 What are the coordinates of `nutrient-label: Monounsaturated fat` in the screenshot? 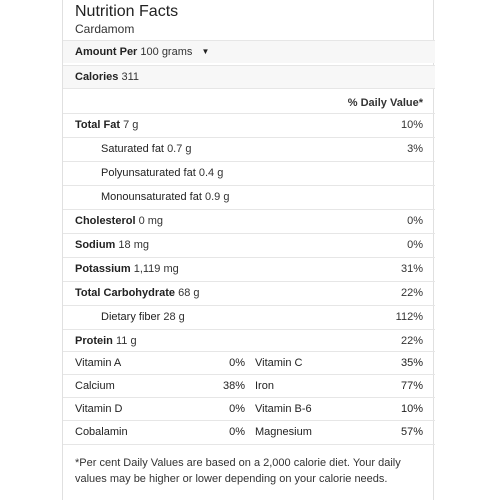 It's located at (151, 197).